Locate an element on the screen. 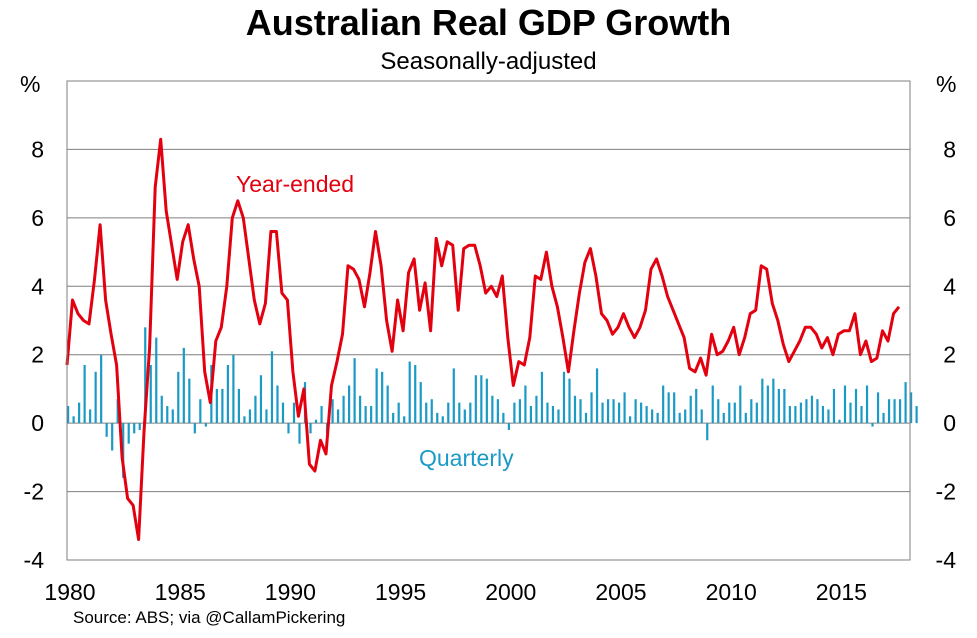 The width and height of the screenshot is (977, 638). y-tick-label-right: -4 is located at coordinates (946, 560).